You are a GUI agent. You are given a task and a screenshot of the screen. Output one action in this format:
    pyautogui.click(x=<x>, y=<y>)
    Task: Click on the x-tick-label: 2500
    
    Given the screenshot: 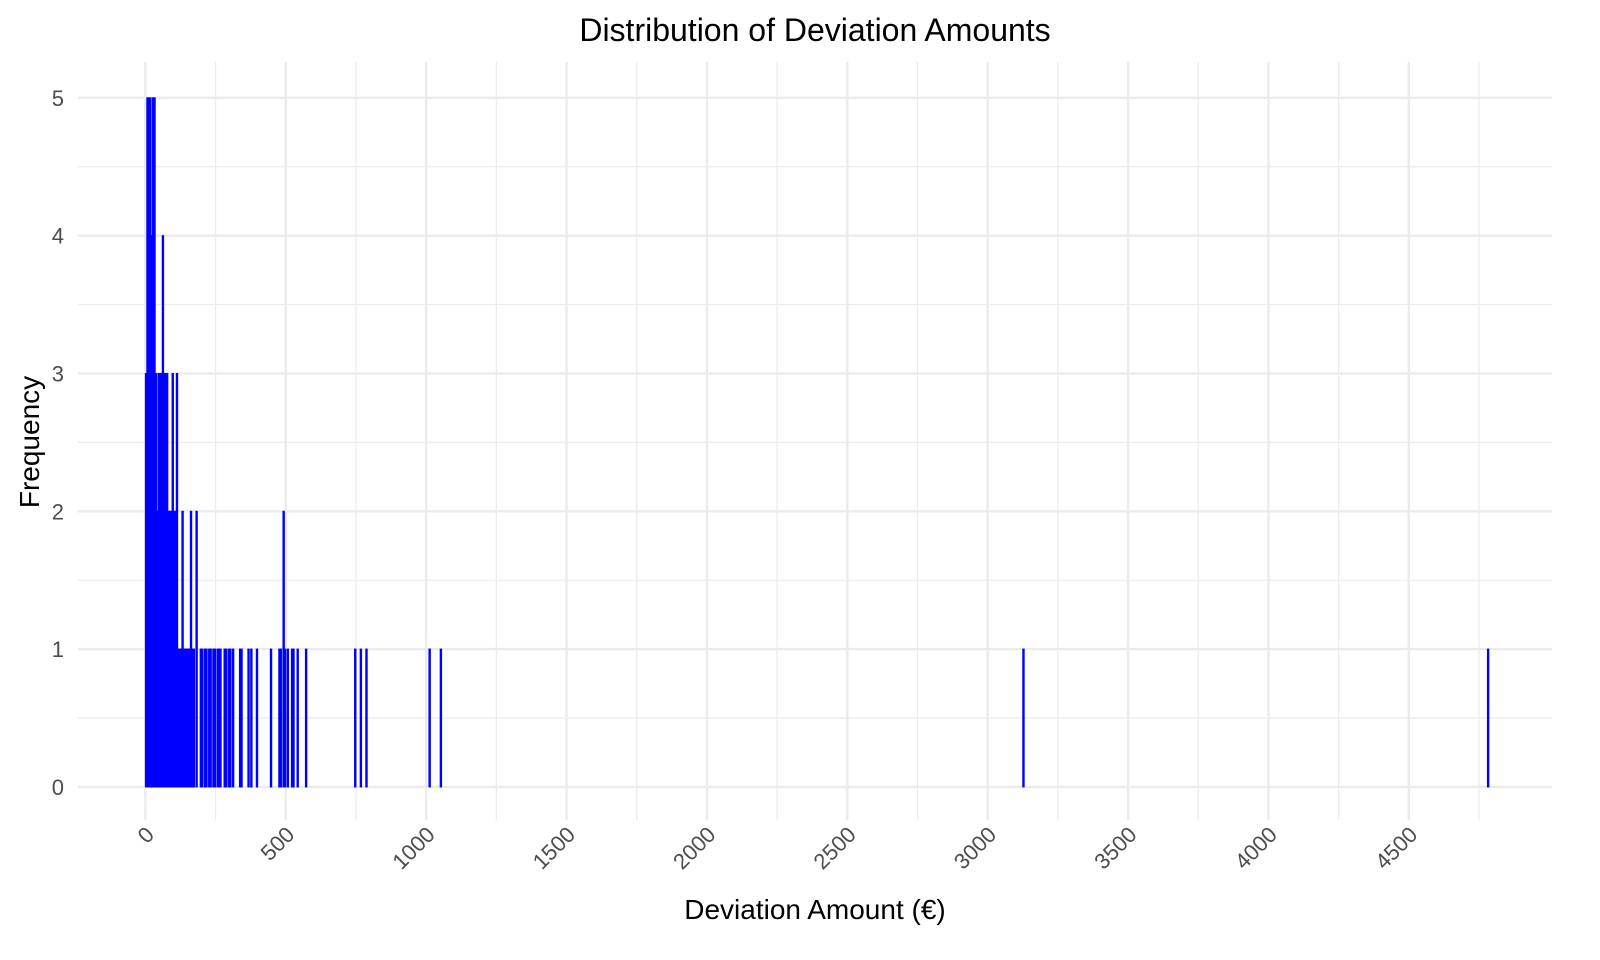 What is the action you would take?
    pyautogui.click(x=835, y=848)
    